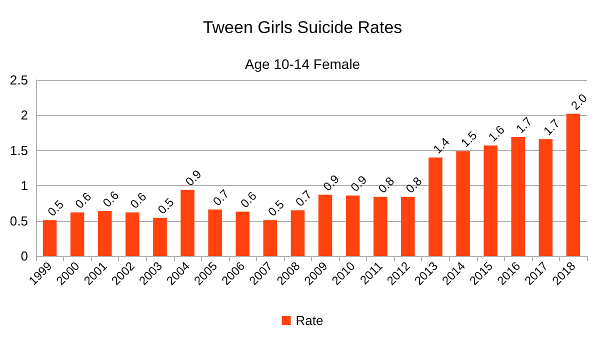 Image resolution: width=605 pixels, height=340 pixels. Describe the element at coordinates (19, 220) in the screenshot. I see `y-tick-label: 0.5` at that location.